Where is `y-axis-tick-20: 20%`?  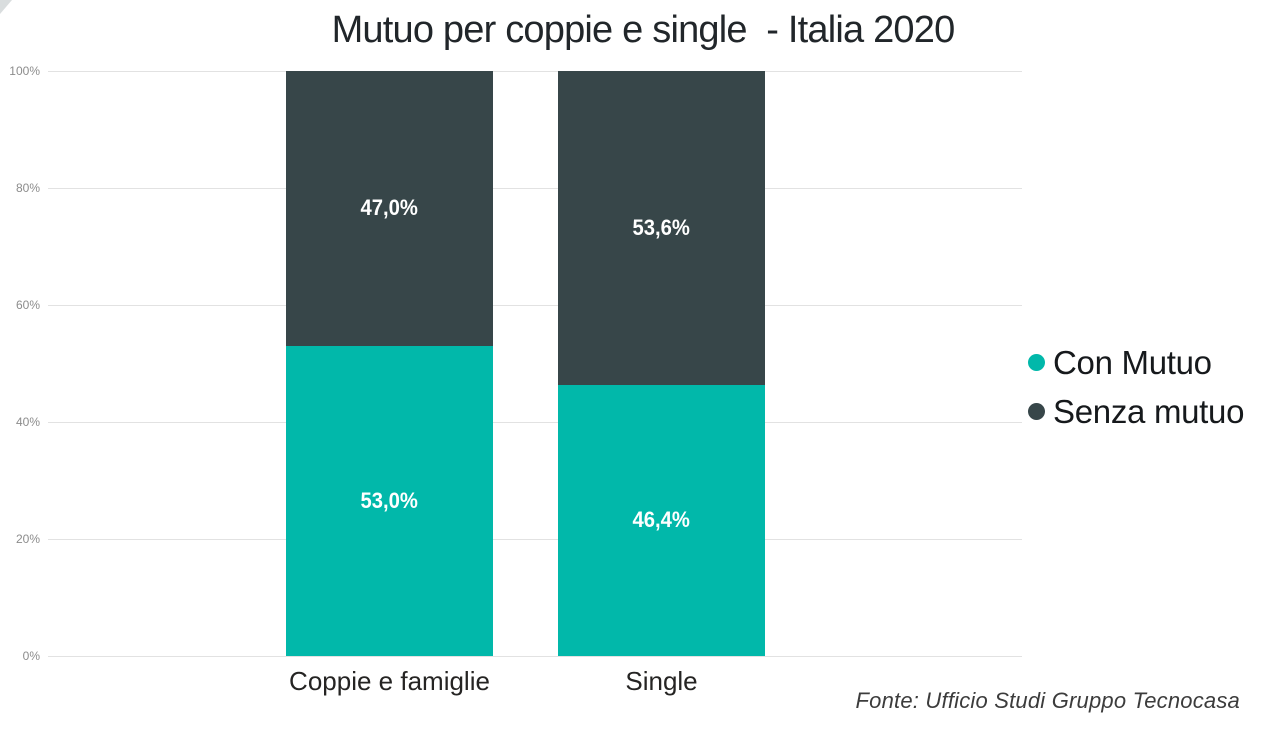
y-axis-tick-20: 20% is located at coordinates (27, 539).